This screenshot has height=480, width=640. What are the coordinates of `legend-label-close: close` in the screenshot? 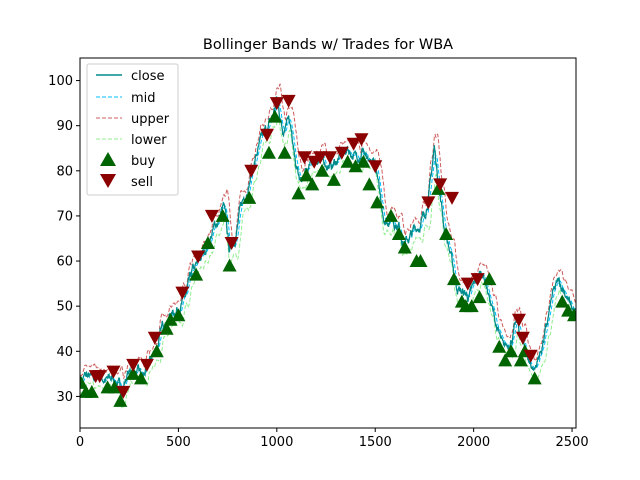 It's located at (147, 76).